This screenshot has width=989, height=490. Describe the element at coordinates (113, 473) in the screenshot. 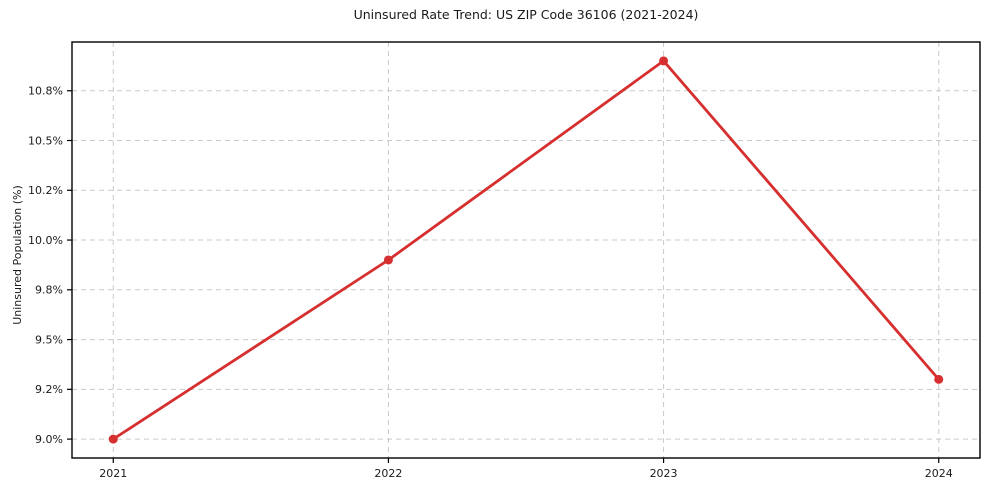

I see `x-tick-label: 2021` at that location.